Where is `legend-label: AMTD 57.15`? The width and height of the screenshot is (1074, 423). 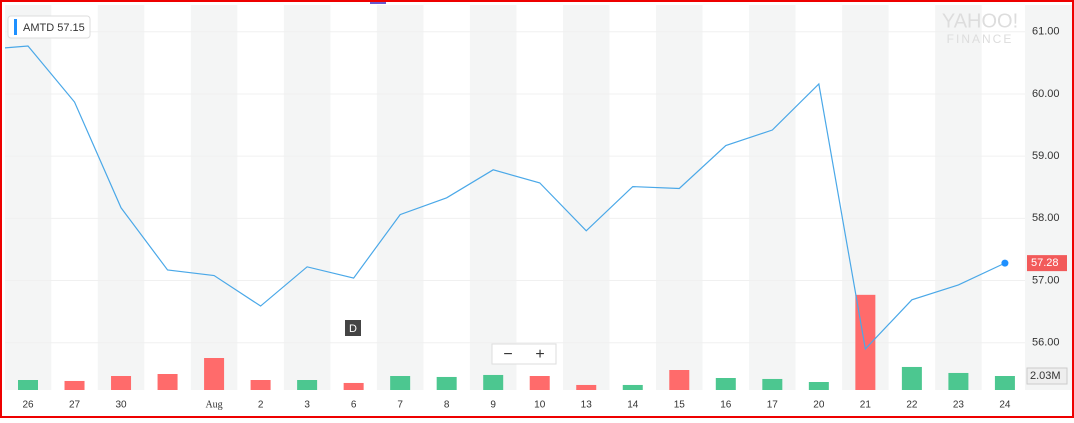
legend-label: AMTD 57.15 is located at coordinates (54, 28).